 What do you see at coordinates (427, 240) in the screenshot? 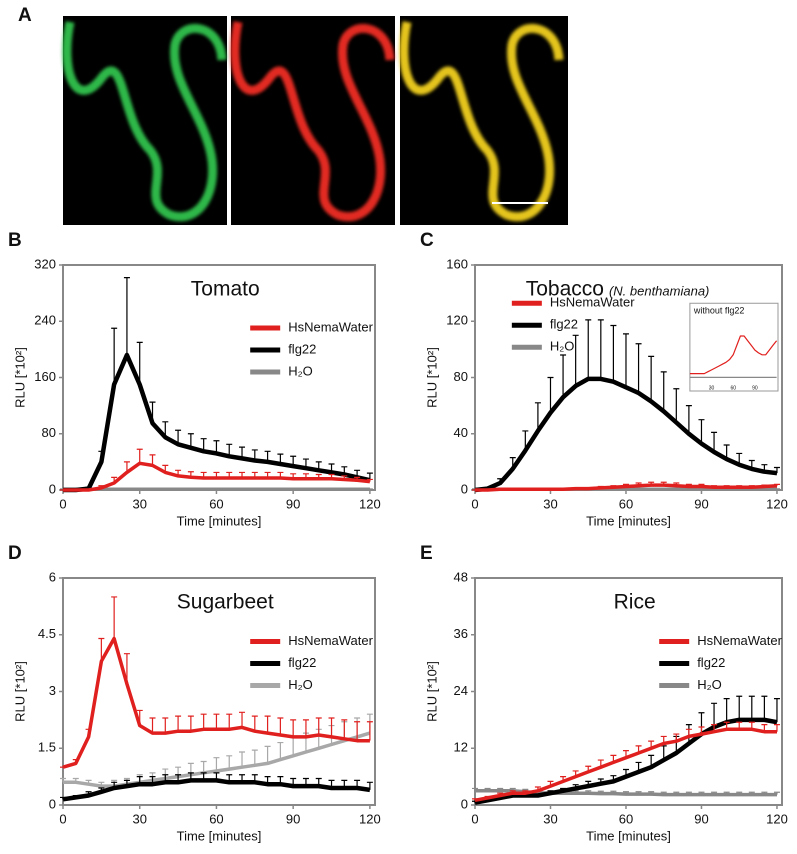
I see `panel-label: C` at bounding box center [427, 240].